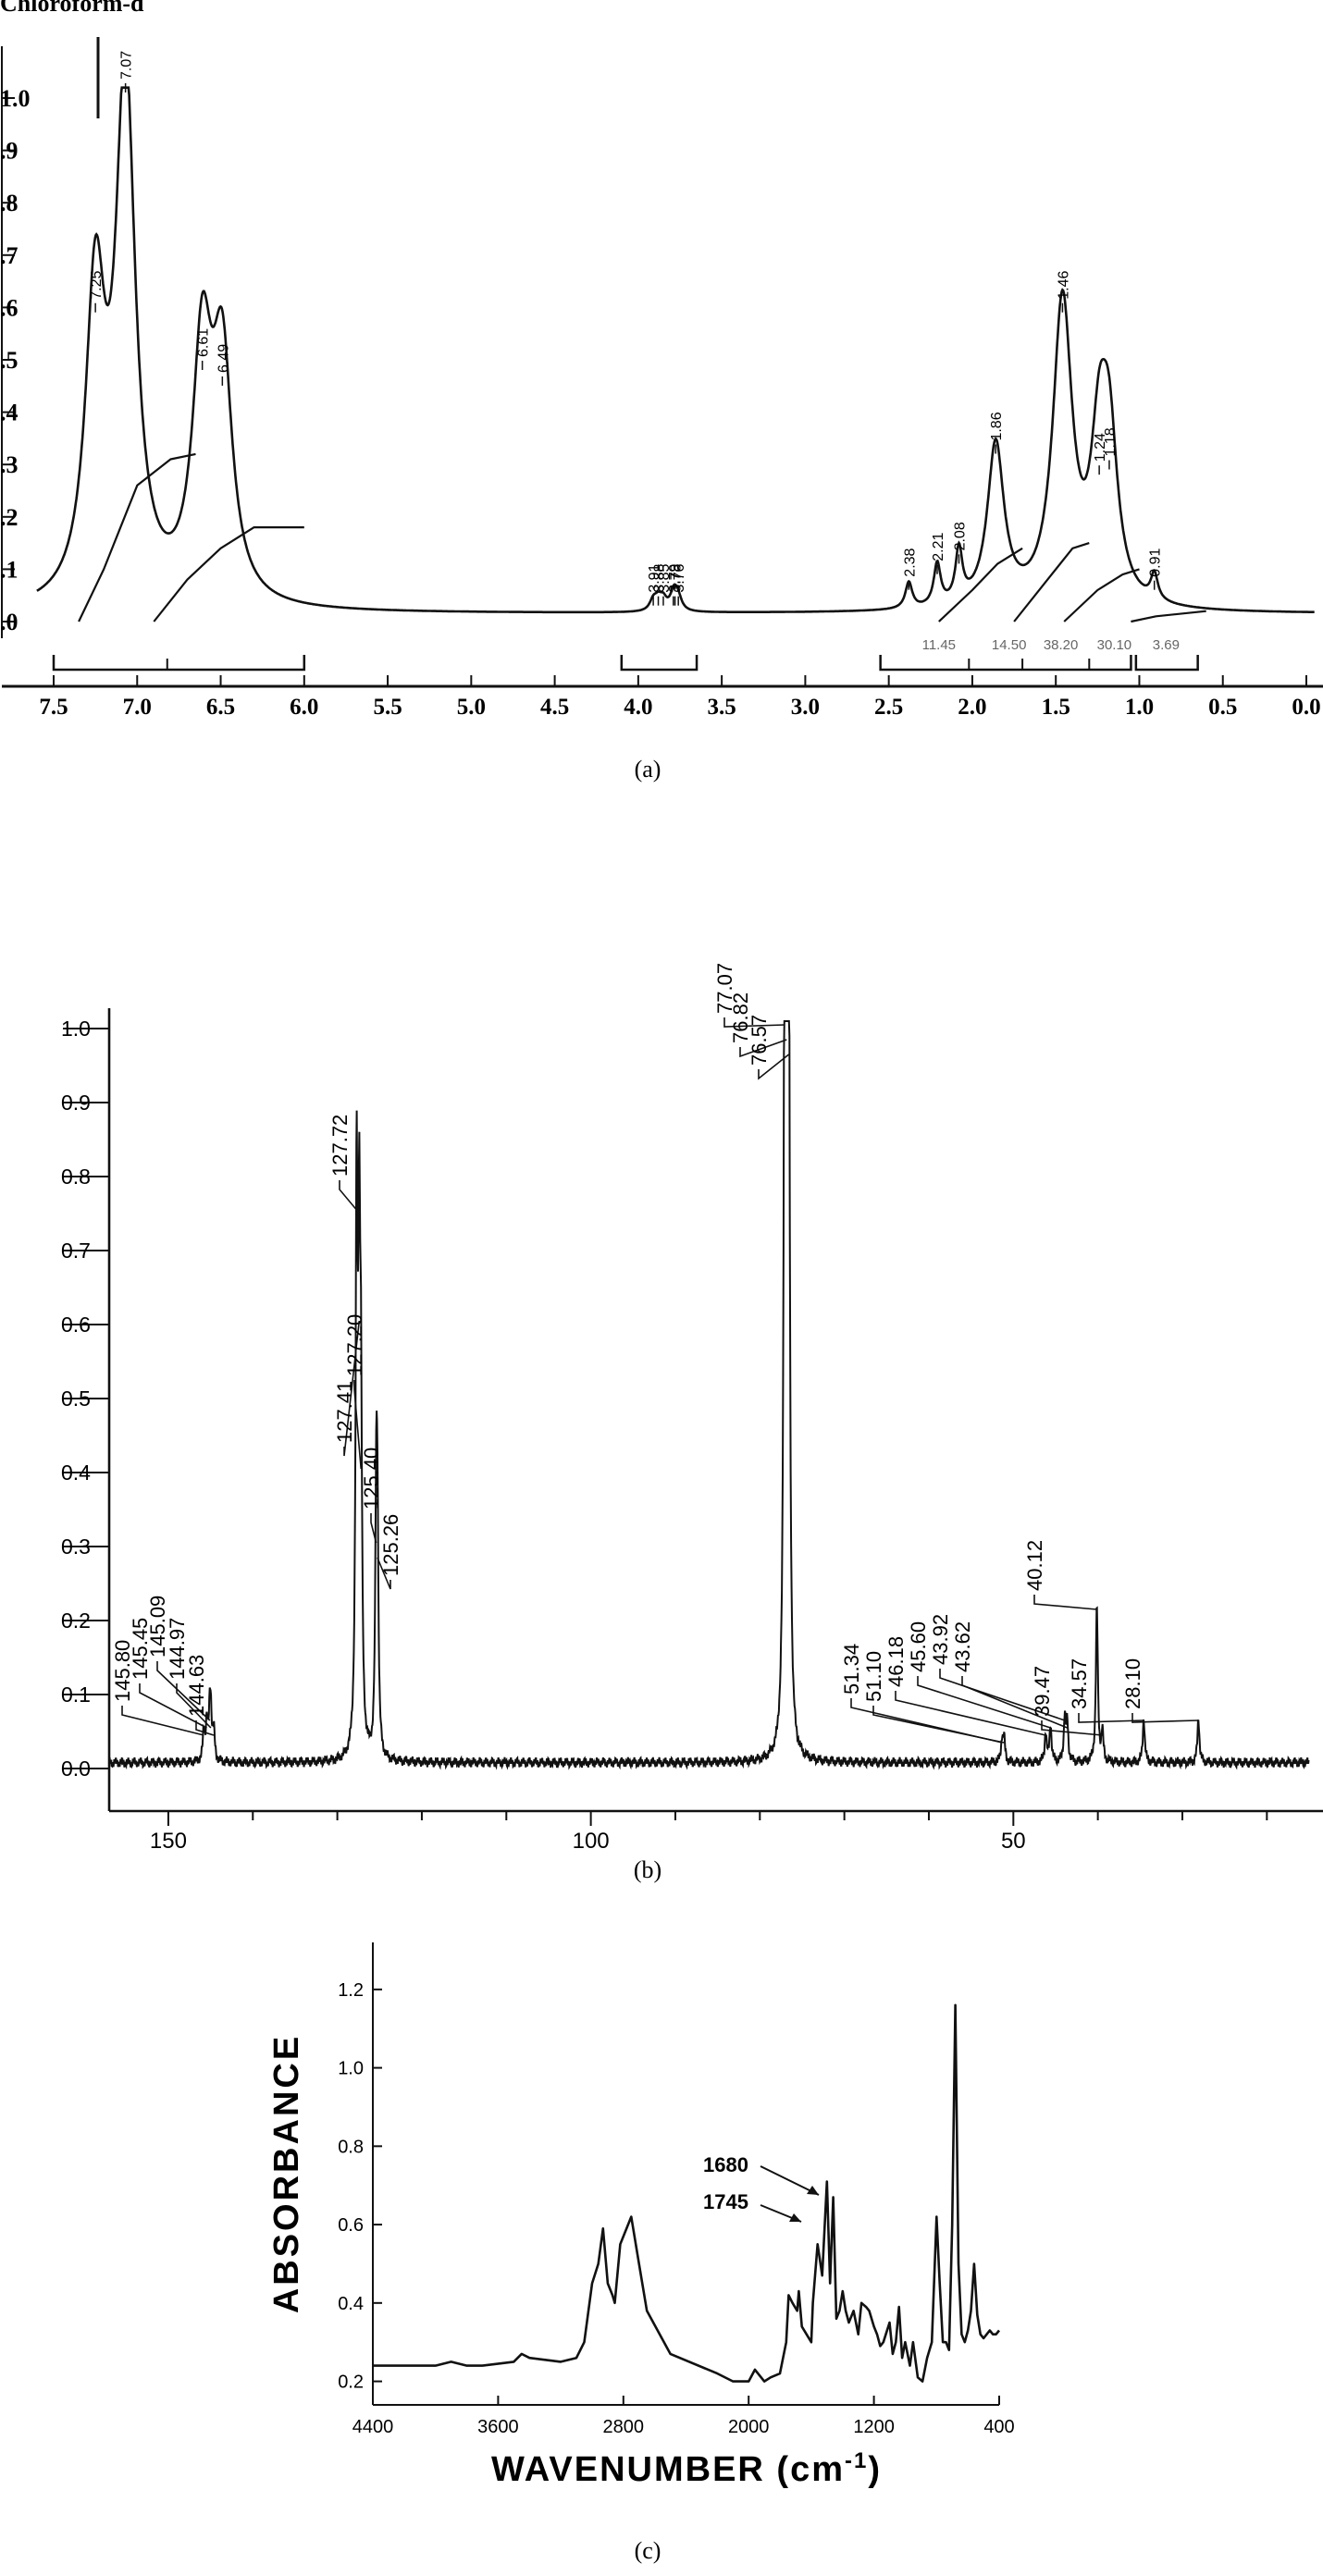 This screenshot has width=1323, height=2576. I want to click on integral-curves, so click(642, 537).